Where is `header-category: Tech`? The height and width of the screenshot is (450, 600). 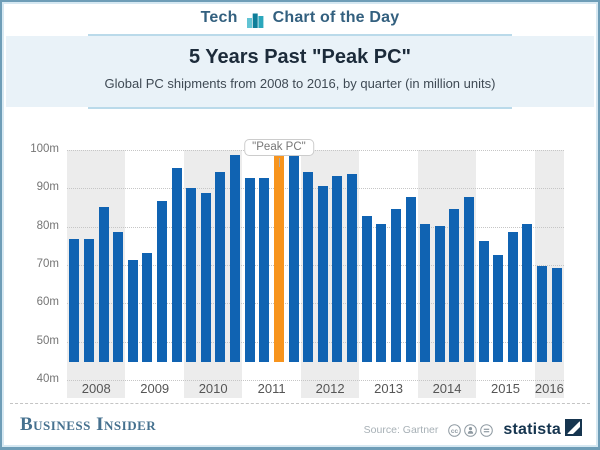 header-category: Tech is located at coordinates (219, 17).